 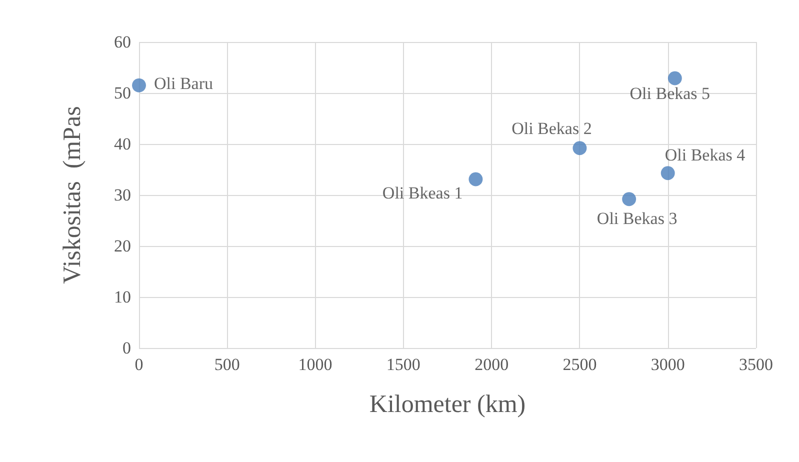 What do you see at coordinates (552, 128) in the screenshot?
I see `annotation: Oli Bekas 2` at bounding box center [552, 128].